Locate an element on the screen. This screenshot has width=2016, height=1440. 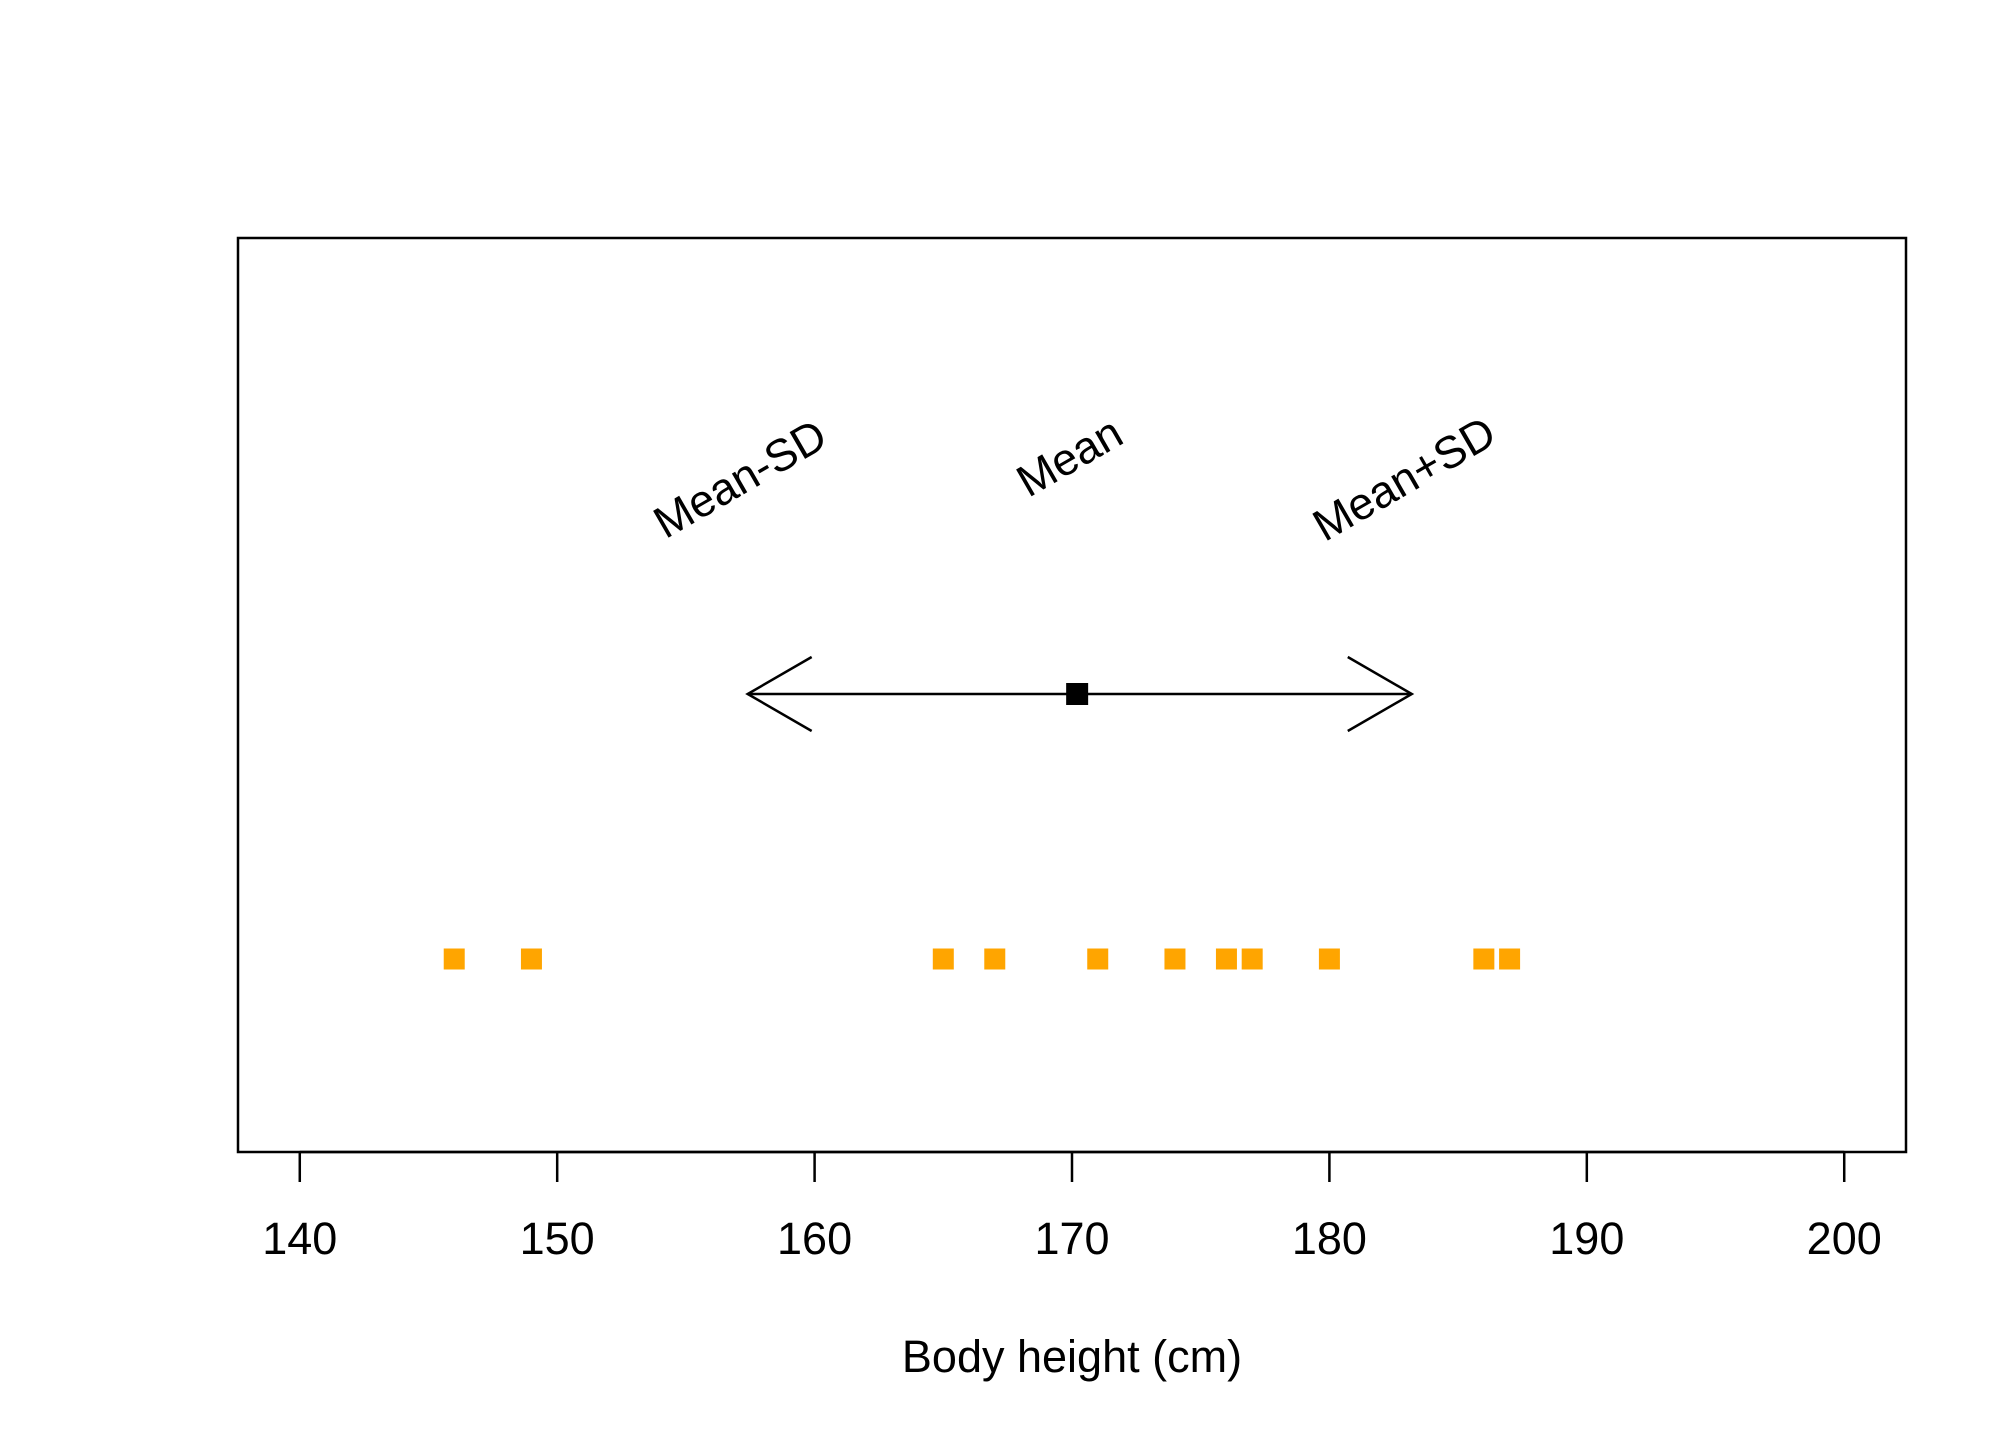
x-tick-label-190: 190 is located at coordinates (1586, 1238).